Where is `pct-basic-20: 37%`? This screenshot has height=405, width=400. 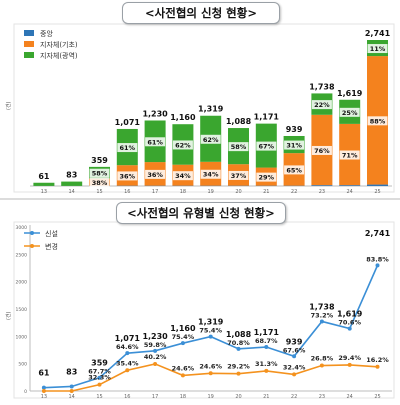
pct-basic-20: 37% is located at coordinates (239, 176).